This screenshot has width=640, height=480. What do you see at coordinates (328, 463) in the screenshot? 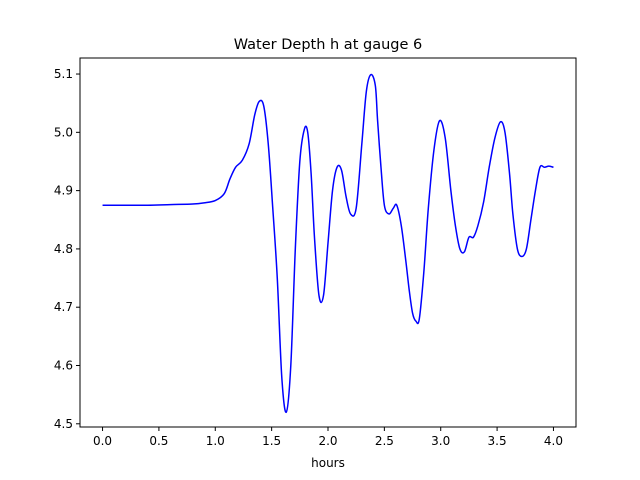
I see `x-axis-label: hours` at bounding box center [328, 463].